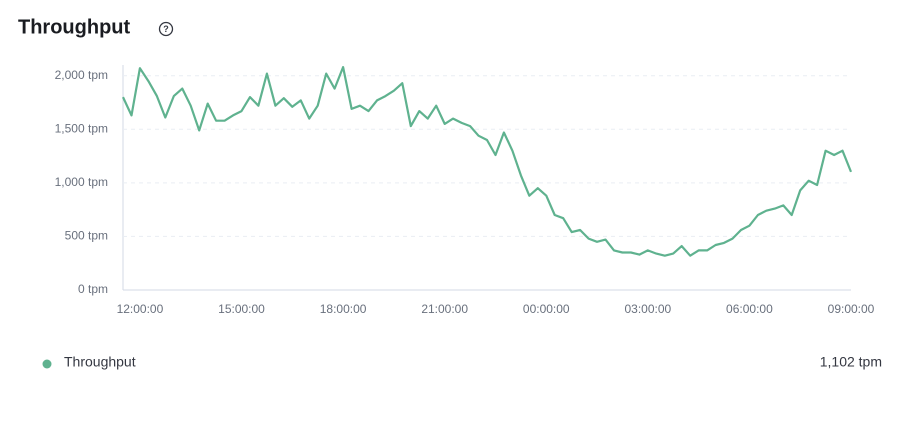  I want to click on x-tick-label: 03:00:00, so click(647, 309).